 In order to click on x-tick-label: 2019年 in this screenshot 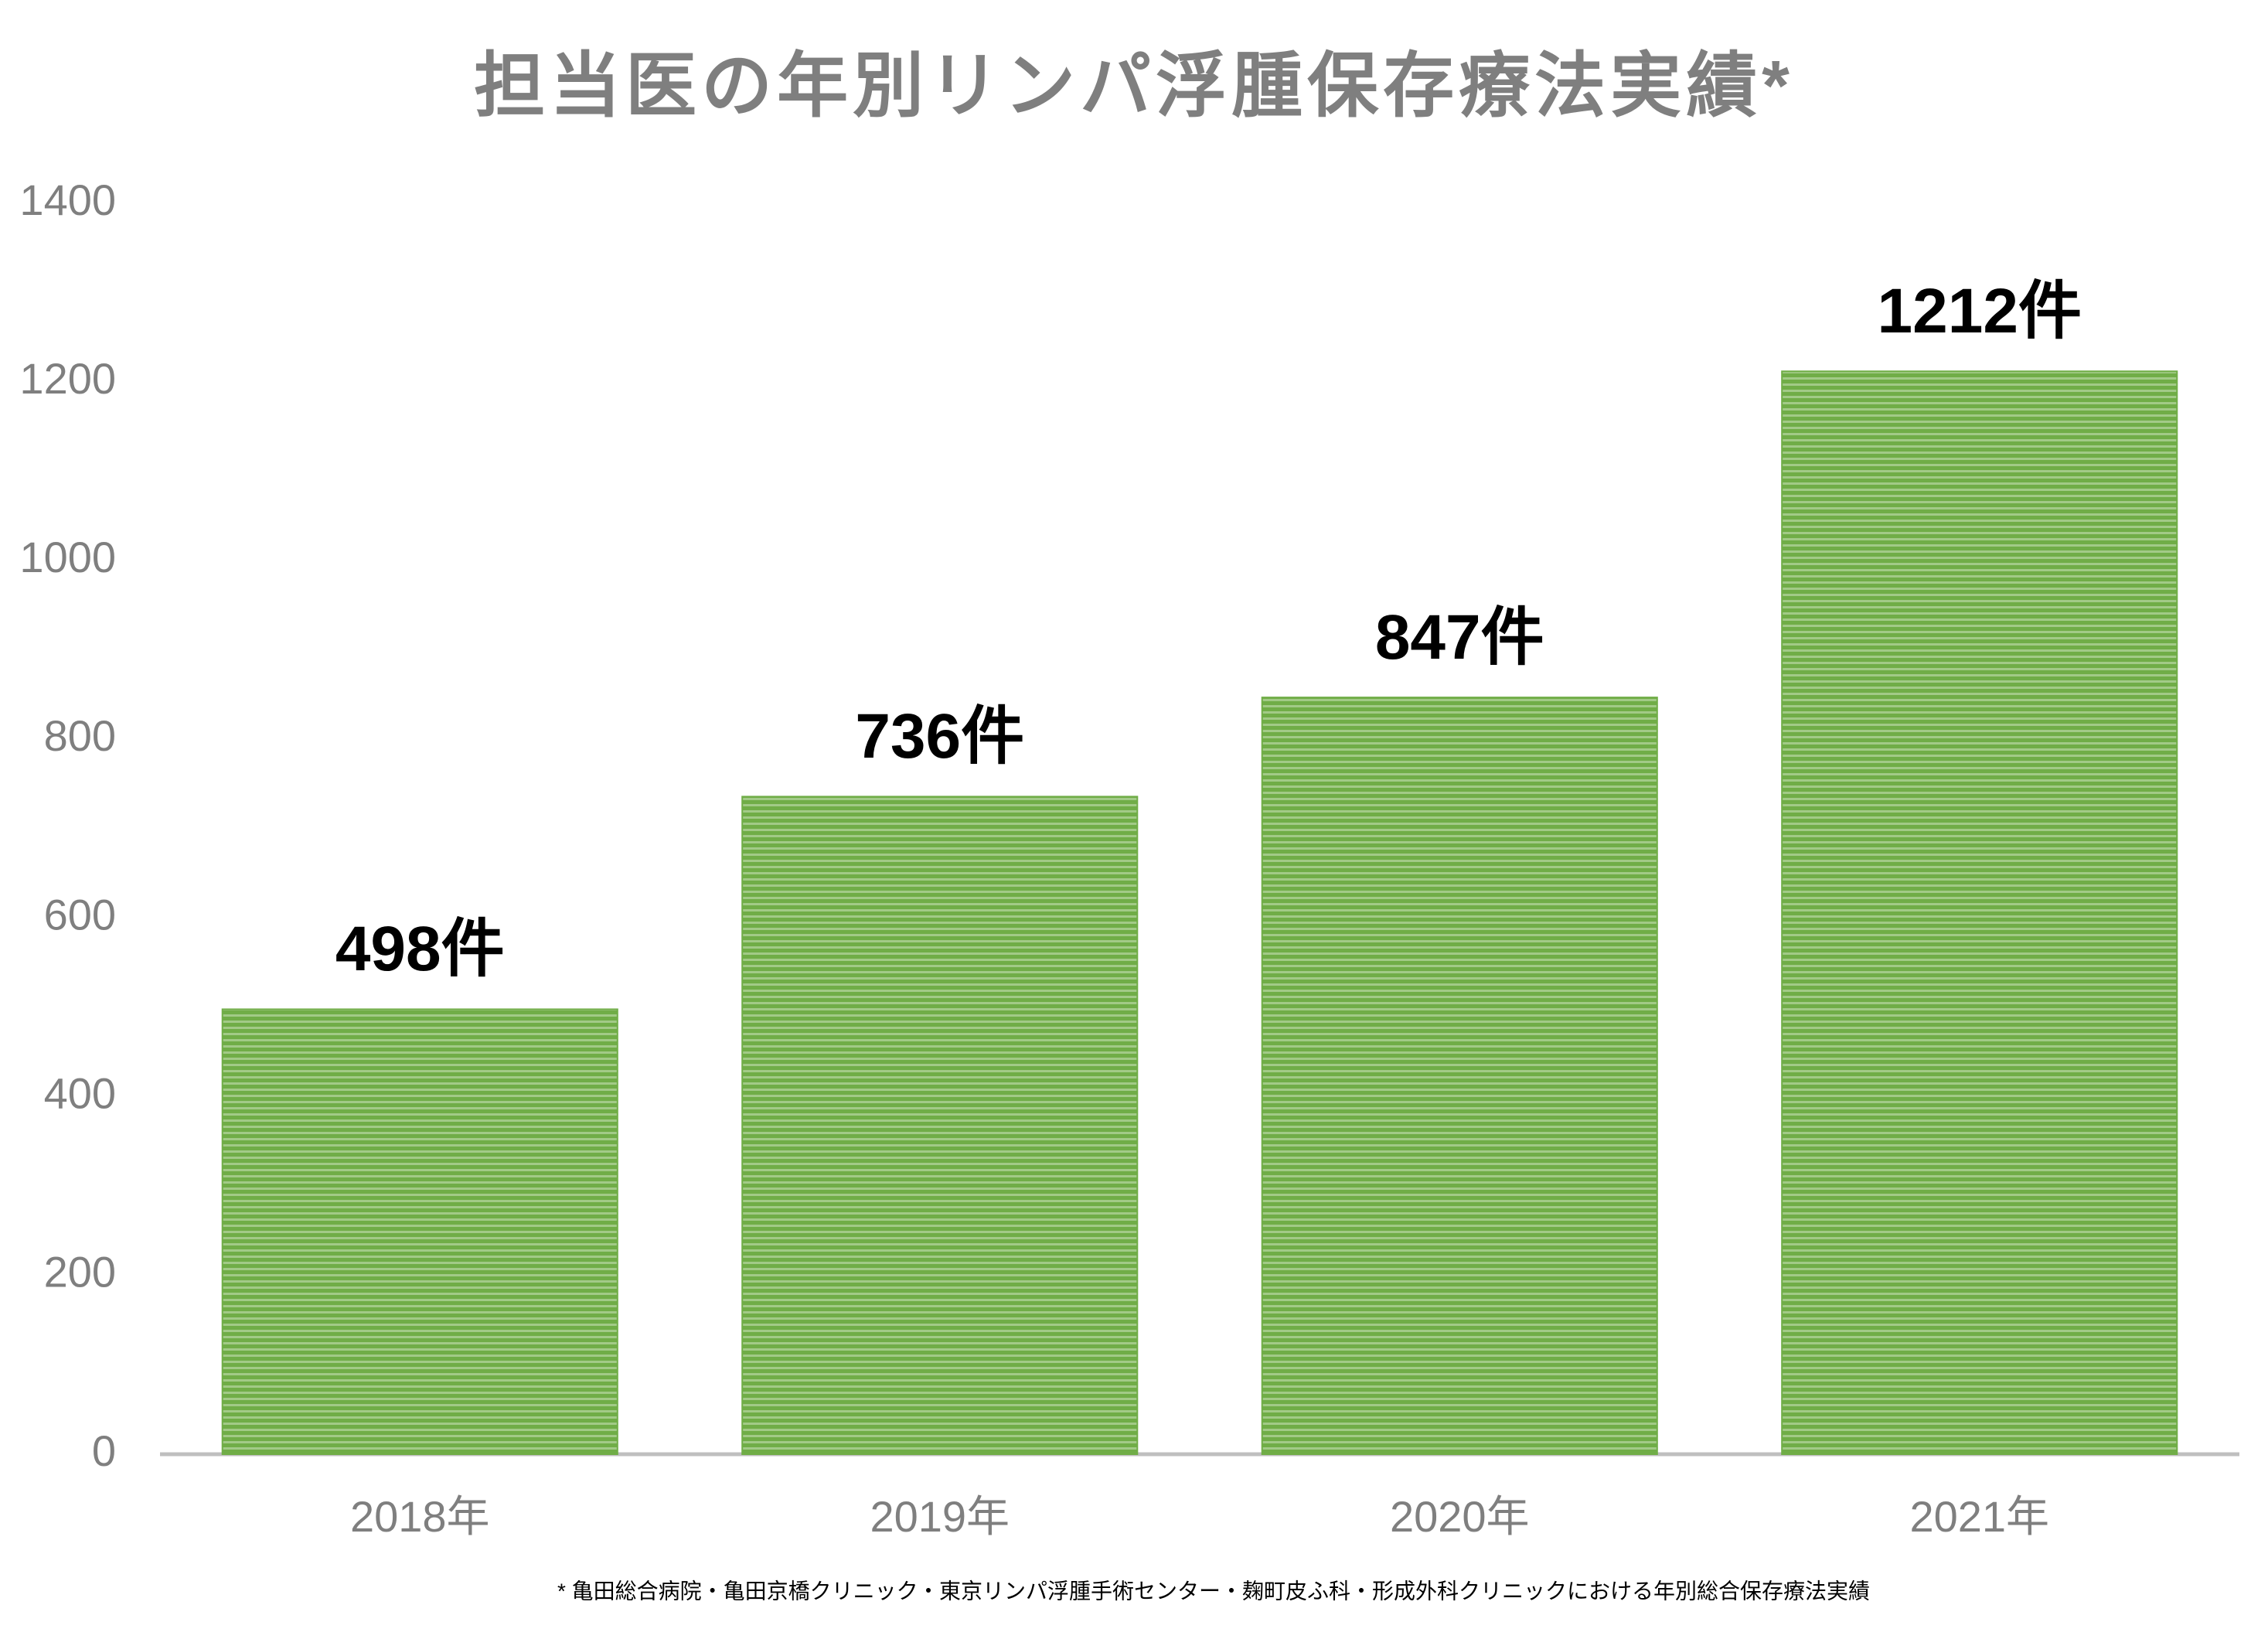, I will do `click(940, 1517)`.